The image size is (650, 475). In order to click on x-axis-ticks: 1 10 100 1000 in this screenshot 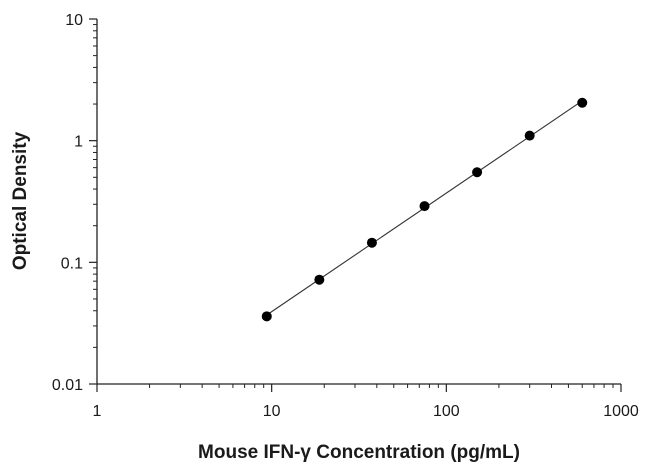, I will do `click(366, 402)`.